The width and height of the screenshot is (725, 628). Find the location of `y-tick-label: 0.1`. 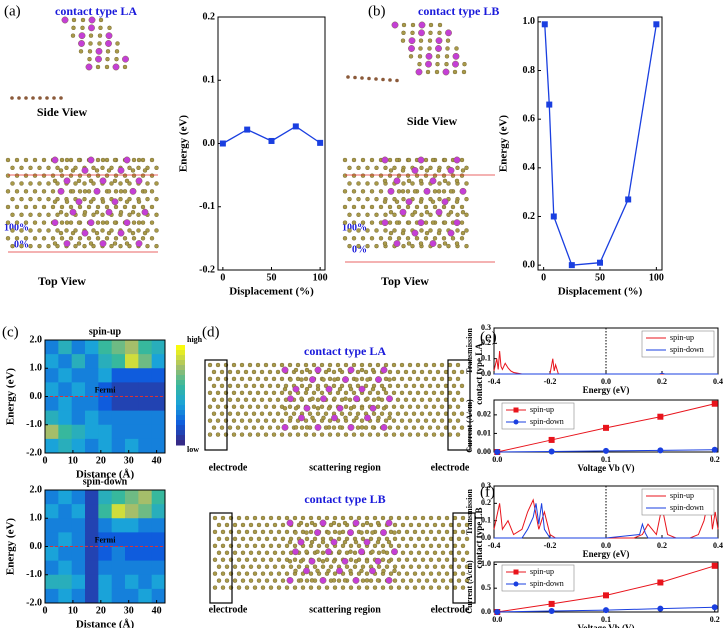

y-tick-label: 0.1 is located at coordinates (486, 519).